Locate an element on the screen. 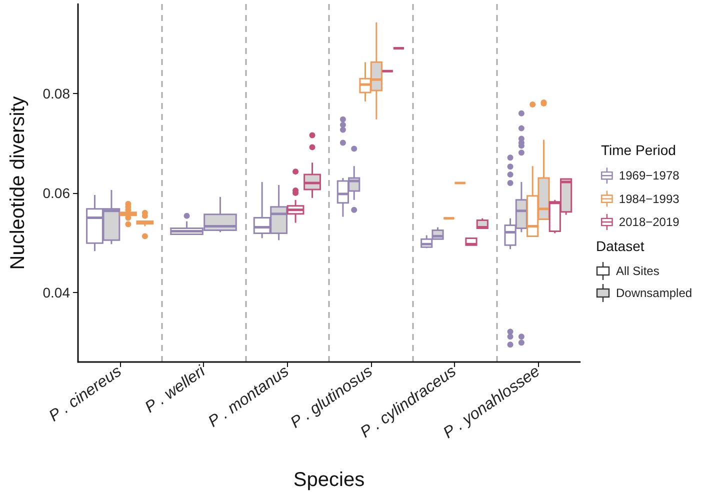 This screenshot has width=709, height=504. y-tick-label: 0.08 is located at coordinates (56, 94).